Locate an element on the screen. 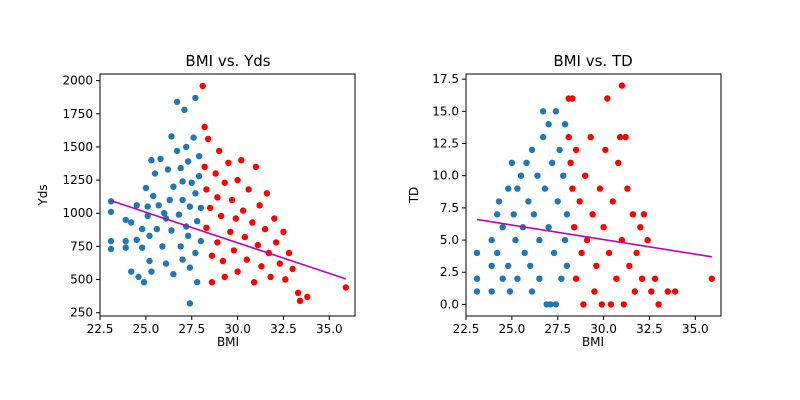 This screenshot has width=800, height=400. y-tick-label: 10.0 is located at coordinates (445, 176).